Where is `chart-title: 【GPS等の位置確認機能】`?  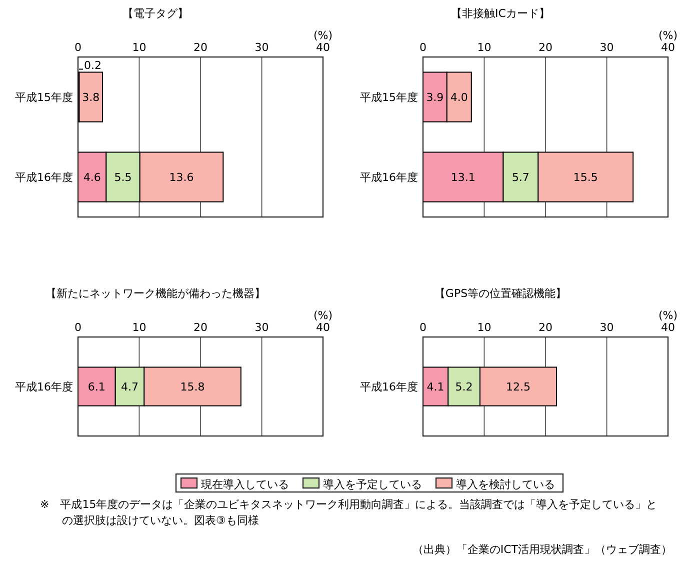
chart-title: 【GPS等の位置確認機能】 is located at coordinates (500, 293).